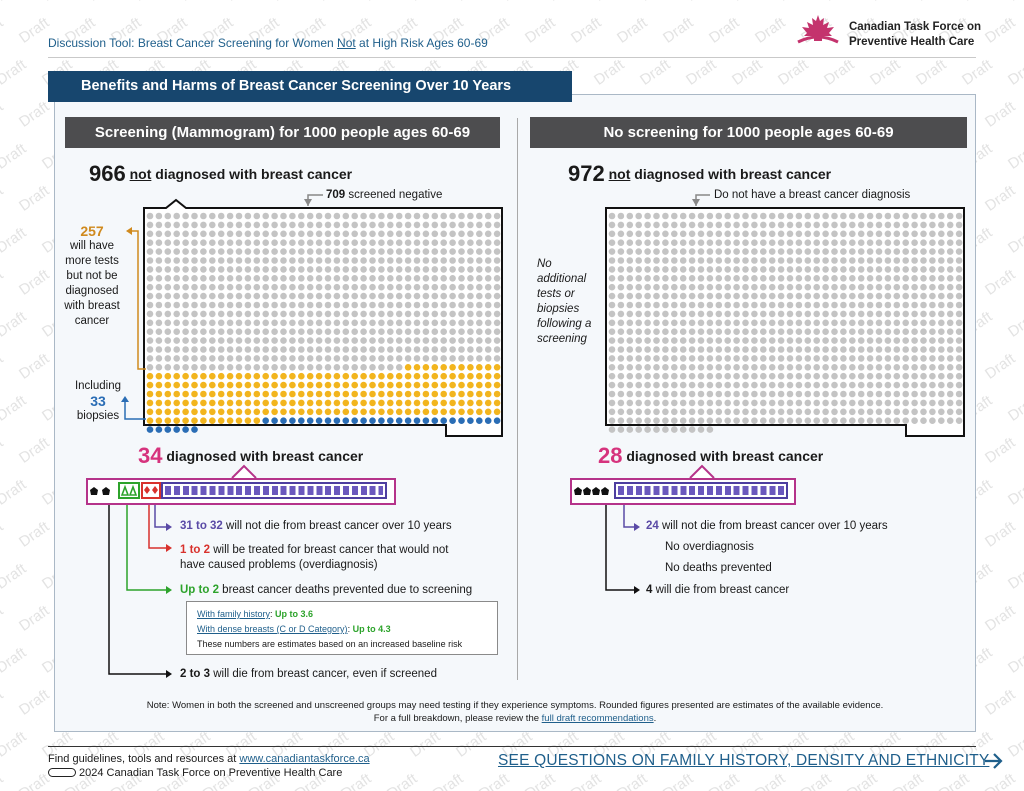  I want to click on right-diagnosed-line: 28 diagnosed with breast cancer, so click(711, 455).